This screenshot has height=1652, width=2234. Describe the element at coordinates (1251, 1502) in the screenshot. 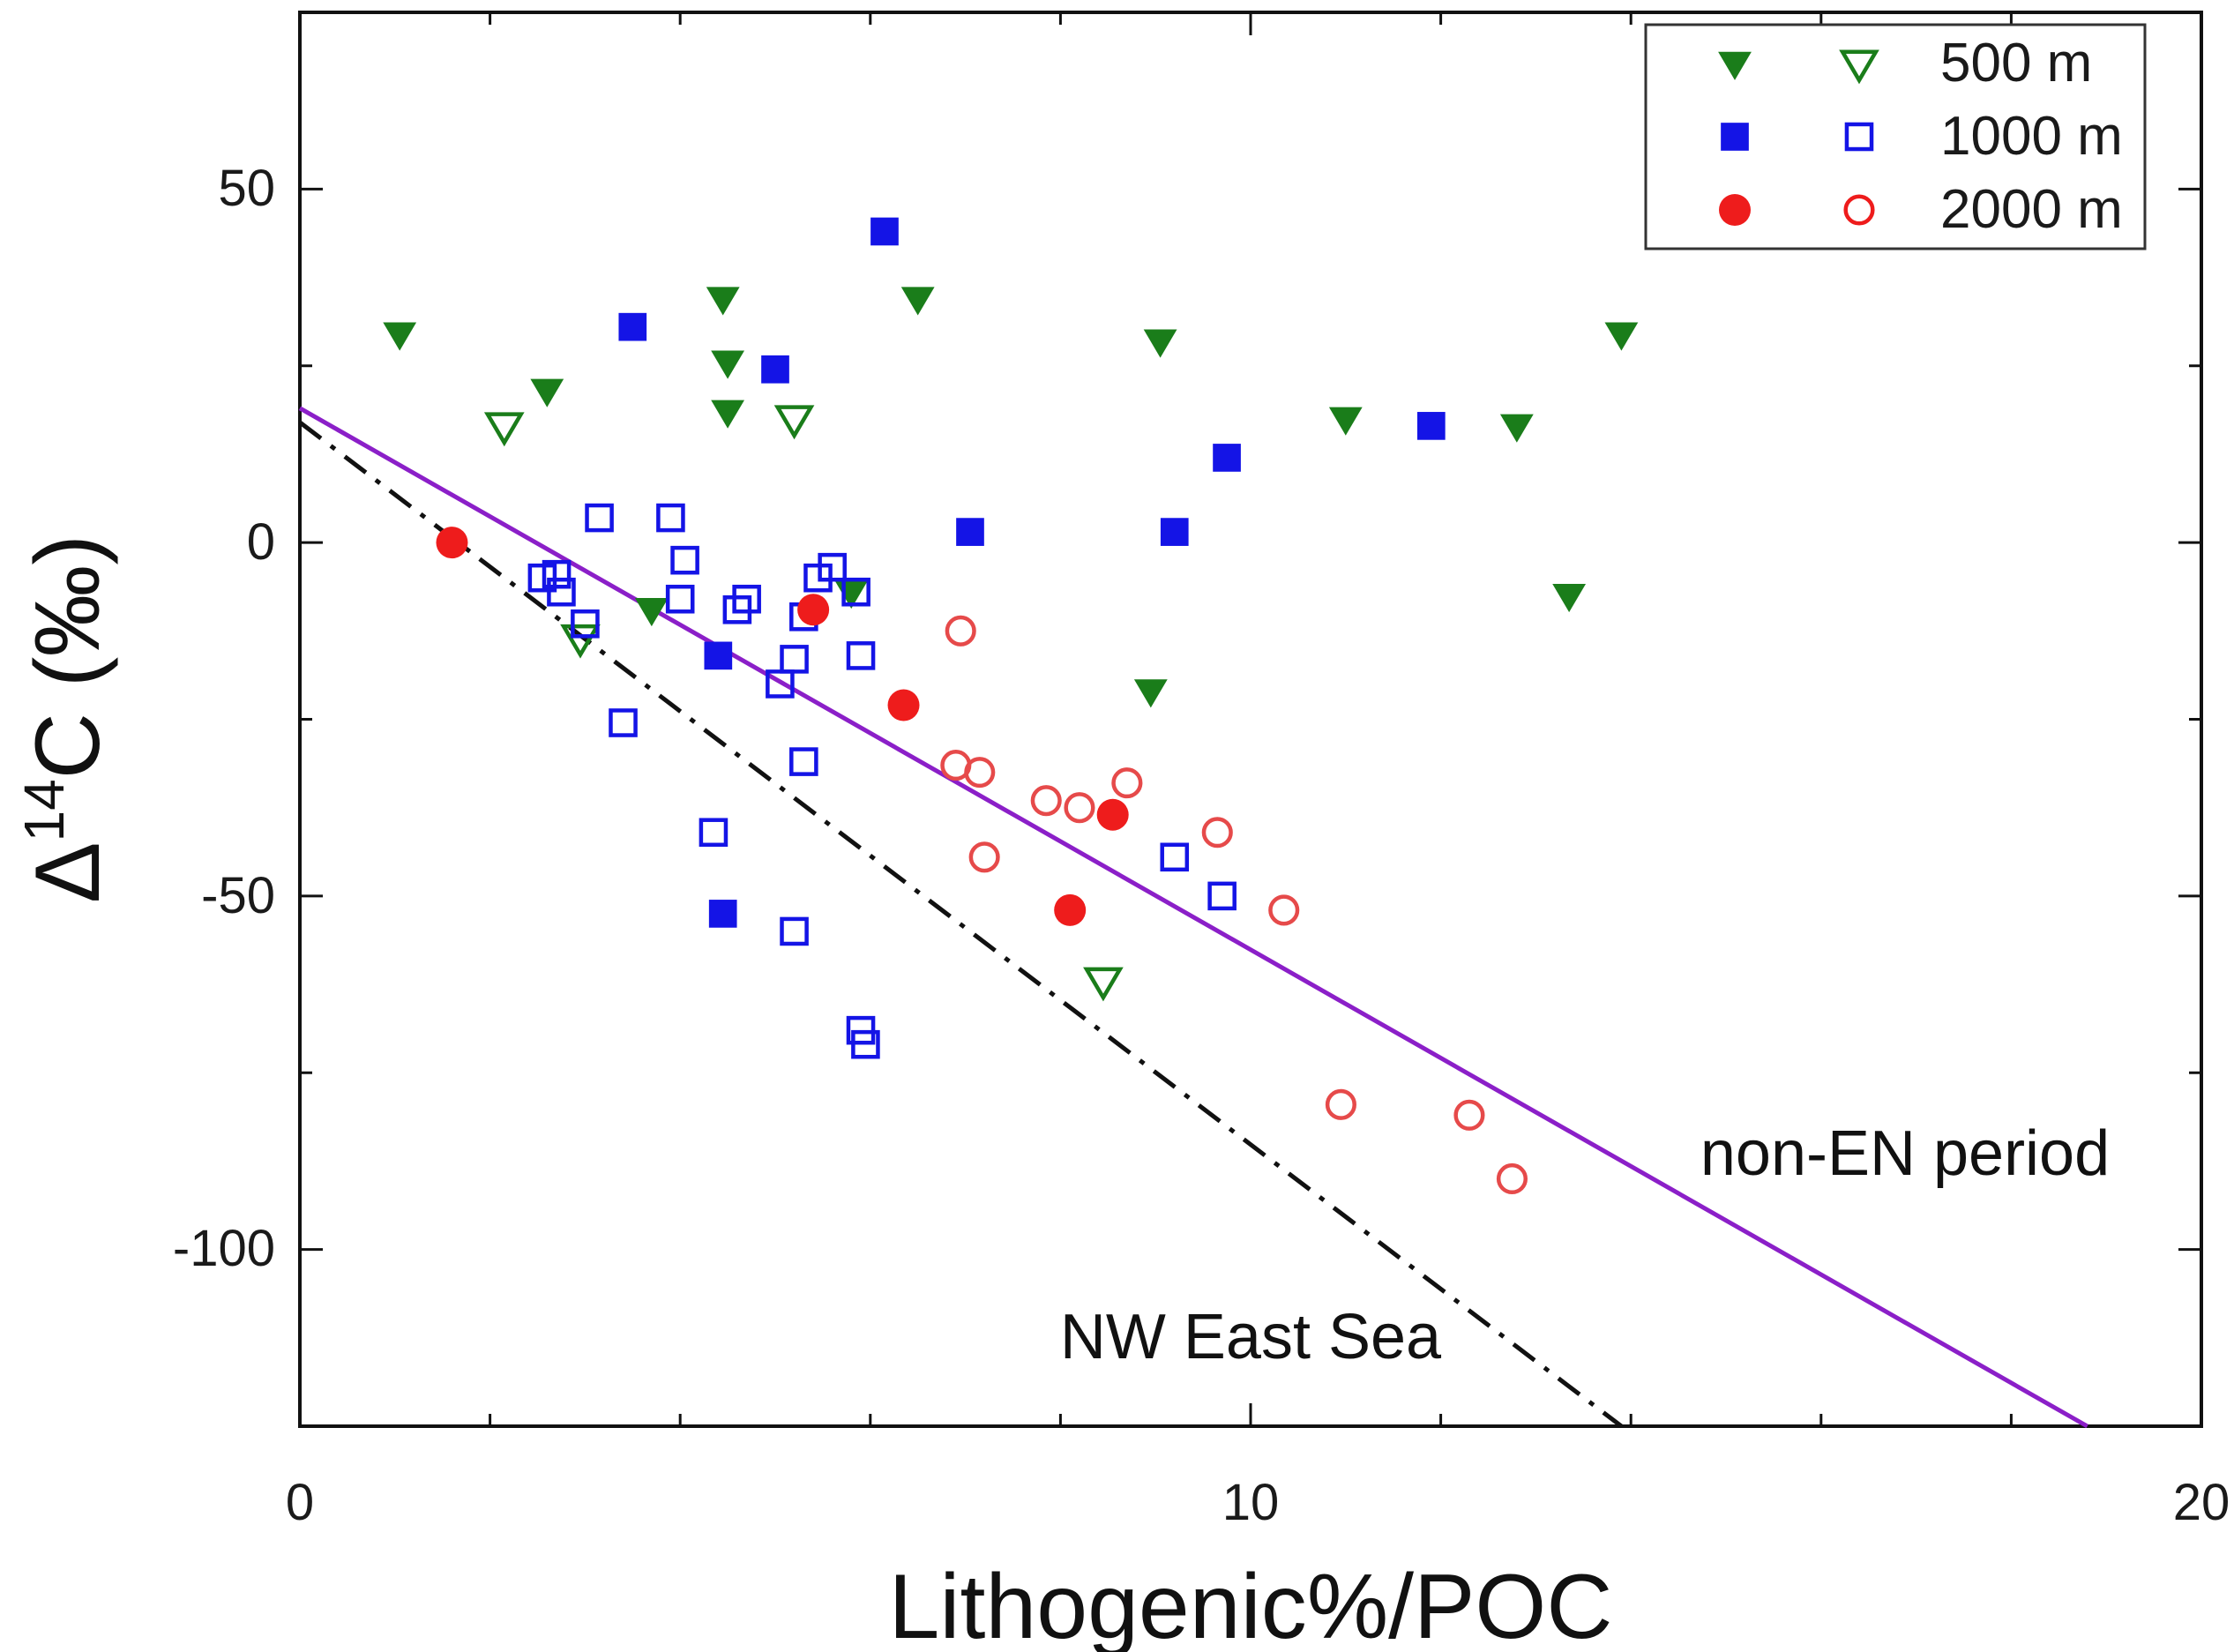

I see `x-tick-label-10: 10` at that location.